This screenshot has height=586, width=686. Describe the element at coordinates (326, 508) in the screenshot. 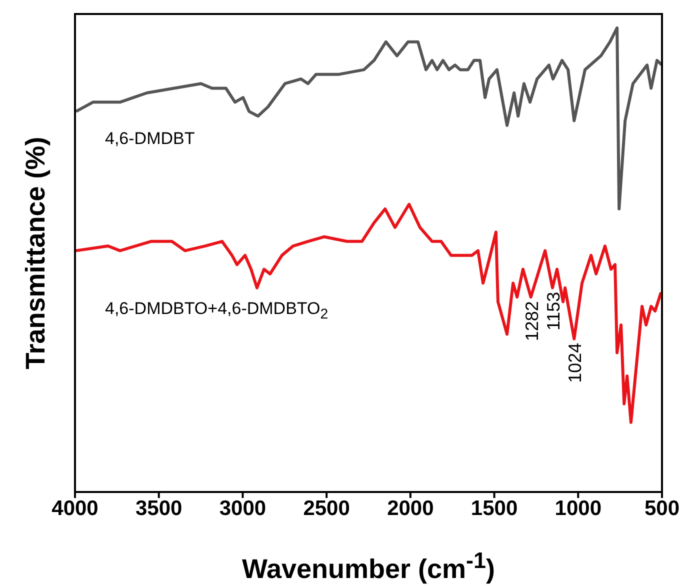

I see `x-tick-label: 2500` at that location.